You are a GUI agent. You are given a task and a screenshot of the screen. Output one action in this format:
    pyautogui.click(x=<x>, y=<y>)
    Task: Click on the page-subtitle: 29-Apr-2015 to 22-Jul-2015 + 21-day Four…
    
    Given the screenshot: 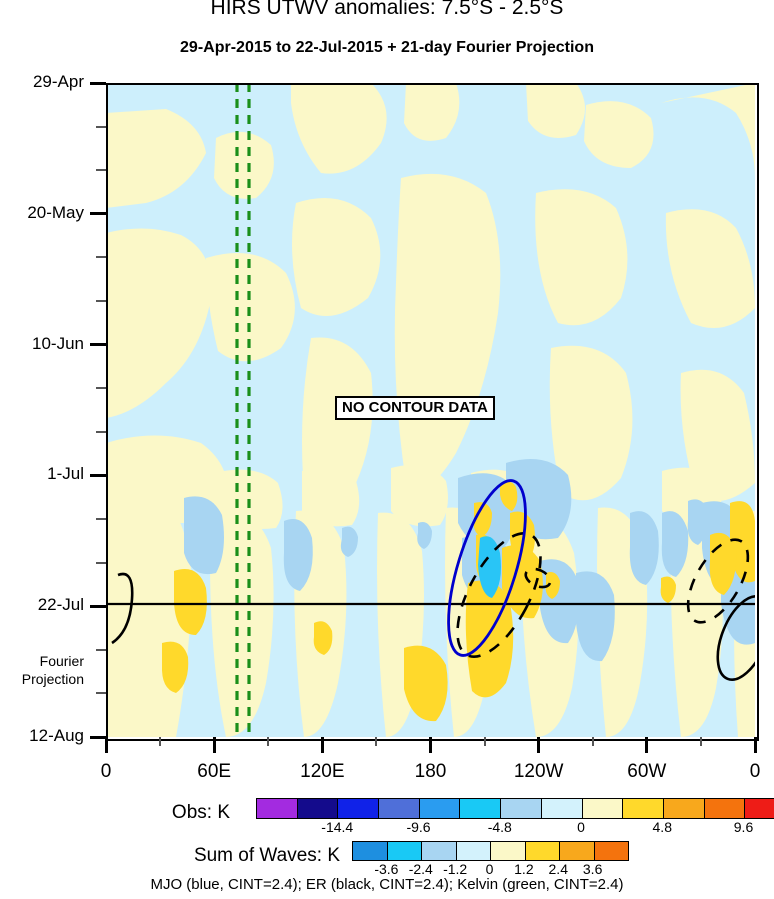 What is the action you would take?
    pyautogui.click(x=387, y=47)
    